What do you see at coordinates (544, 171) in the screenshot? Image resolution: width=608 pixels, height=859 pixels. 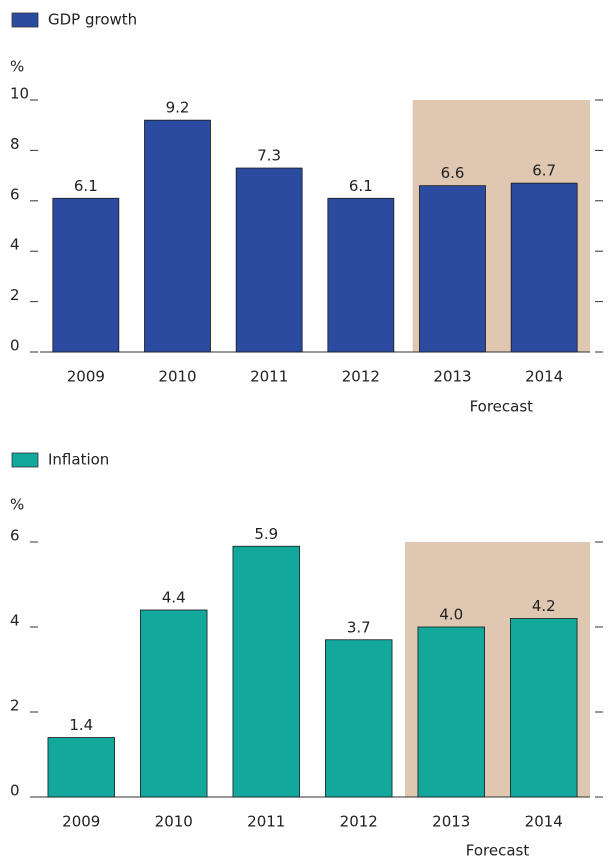 I see `value-label: 6.7` at bounding box center [544, 171].